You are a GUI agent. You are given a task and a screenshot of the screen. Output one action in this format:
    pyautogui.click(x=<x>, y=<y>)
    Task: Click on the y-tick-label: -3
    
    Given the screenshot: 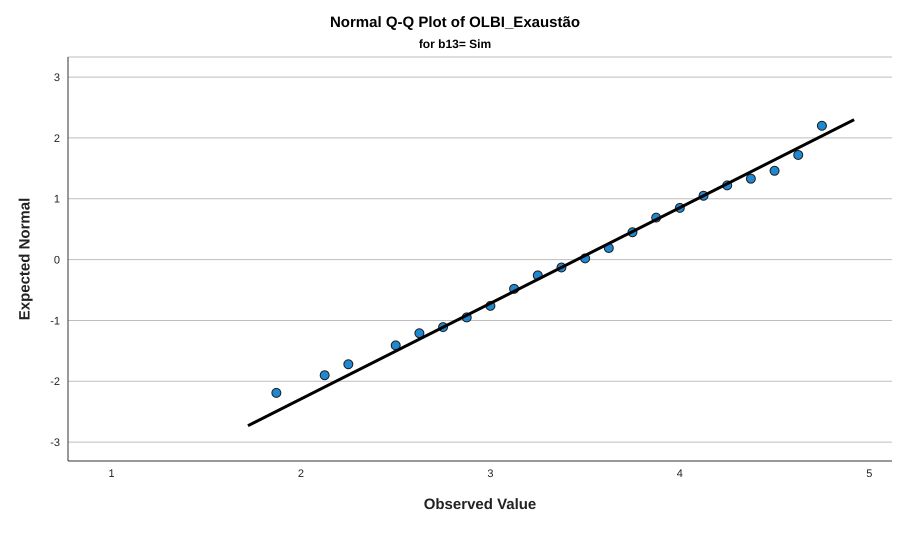 What is the action you would take?
    pyautogui.click(x=55, y=443)
    